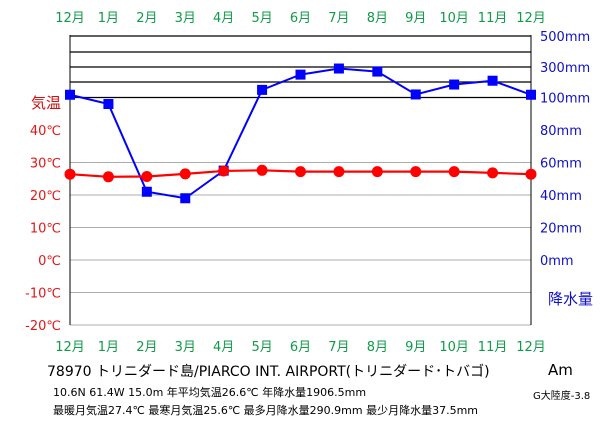 The height and width of the screenshot is (425, 611). What do you see at coordinates (223, 347) in the screenshot?
I see `month-label-bottom: 4月` at bounding box center [223, 347].